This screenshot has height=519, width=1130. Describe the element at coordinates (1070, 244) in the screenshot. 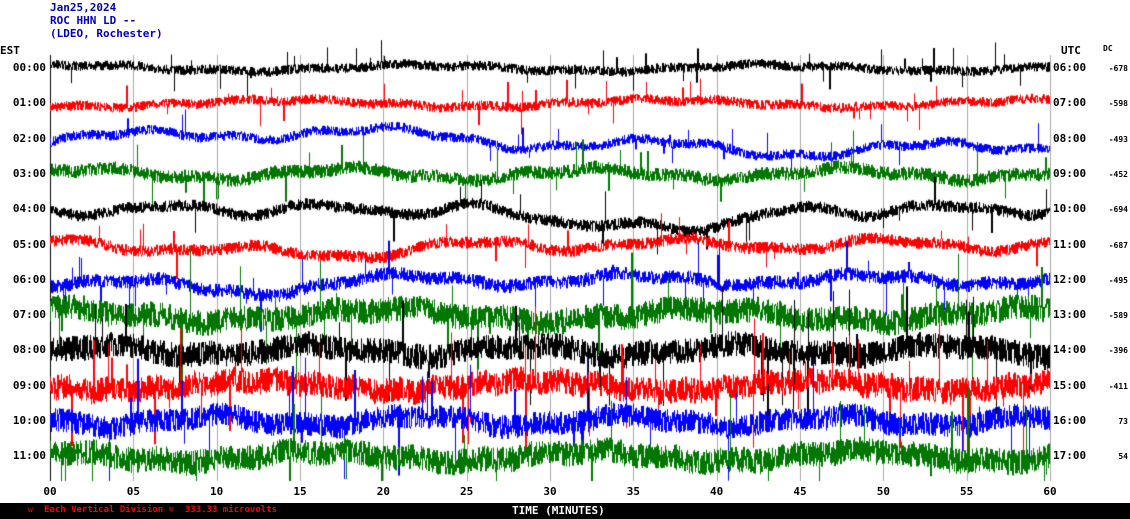

I see `utc-hour-label: 11:00` at that location.